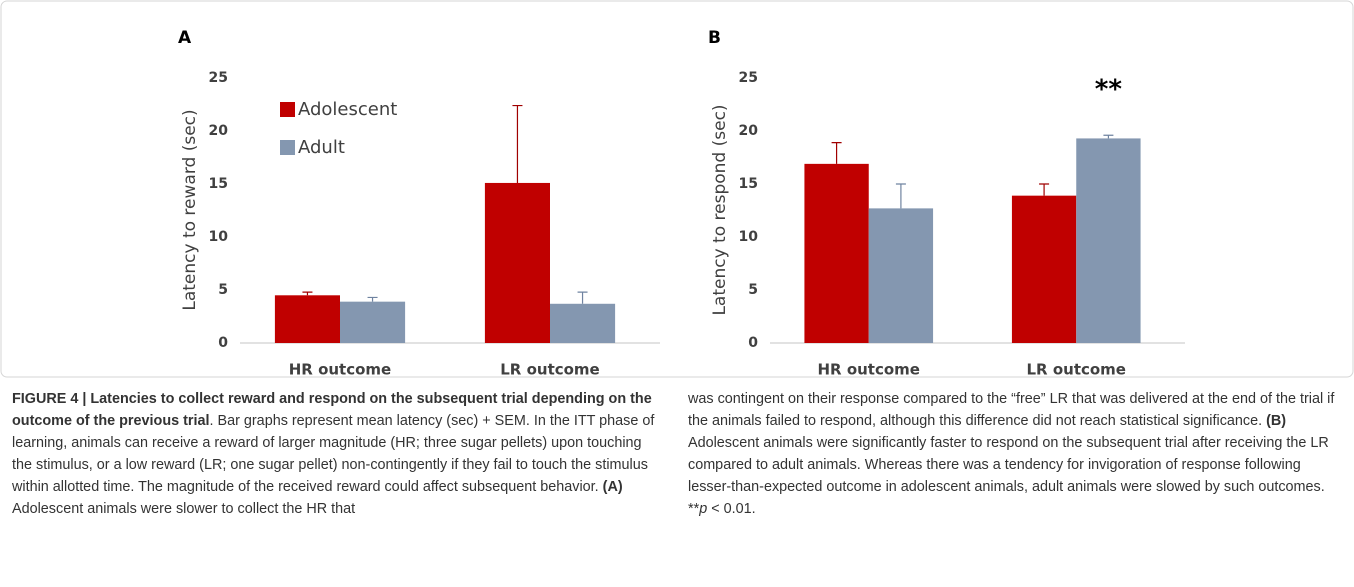  Describe the element at coordinates (720, 209) in the screenshot. I see `y-axis-label: Latency to respond (sec)` at that location.